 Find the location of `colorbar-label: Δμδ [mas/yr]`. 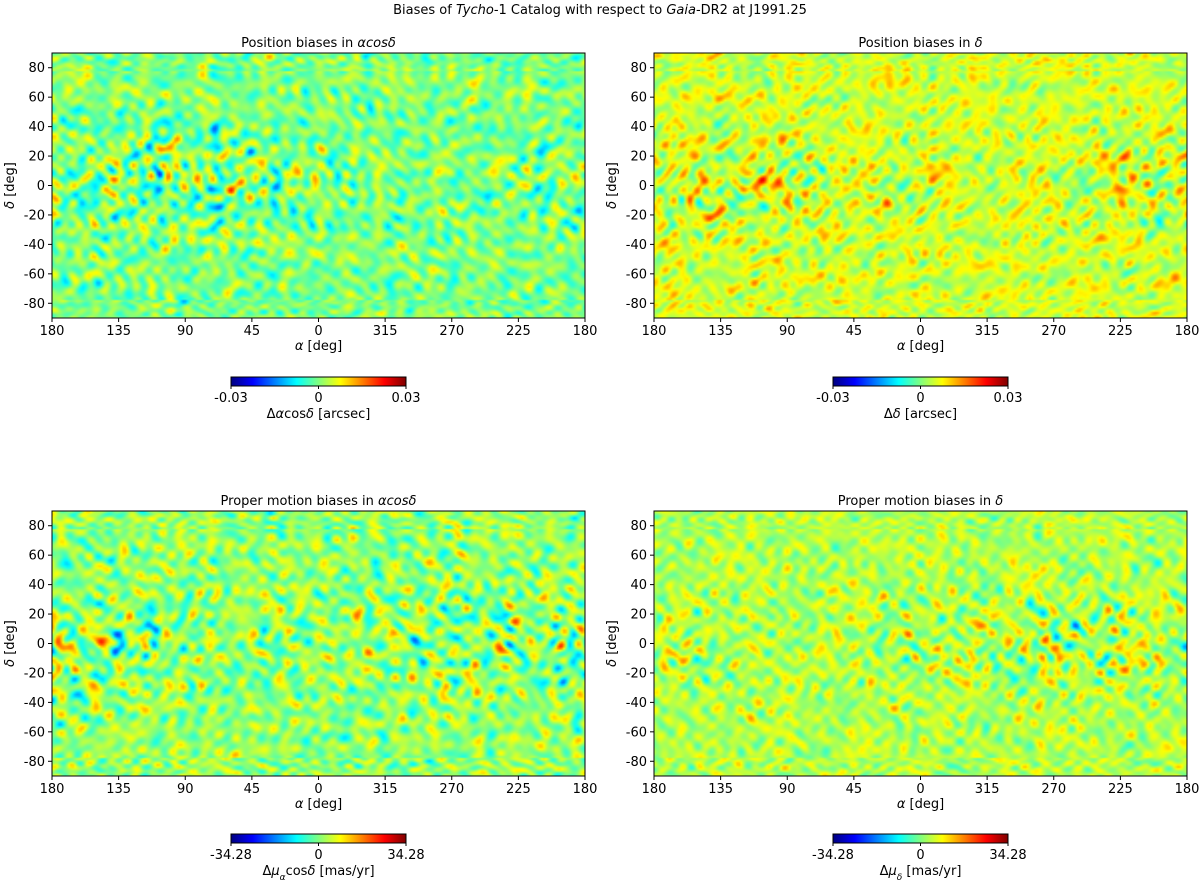

colorbar-label: Δμδ [mas/yr] is located at coordinates (921, 873).